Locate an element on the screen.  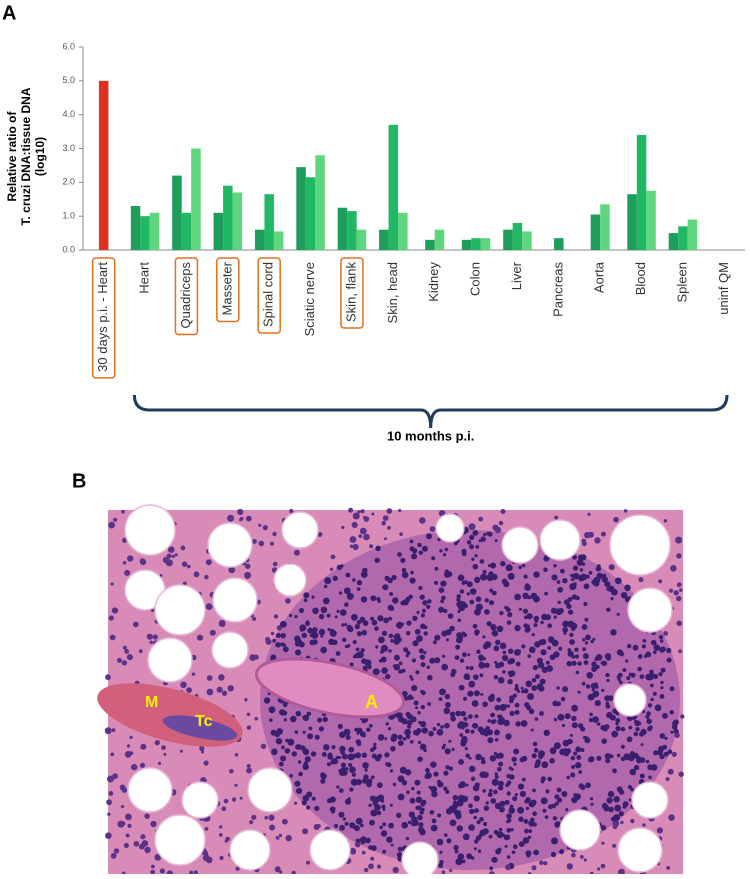
bracket-label: 10 months p.i. is located at coordinates (430, 435).